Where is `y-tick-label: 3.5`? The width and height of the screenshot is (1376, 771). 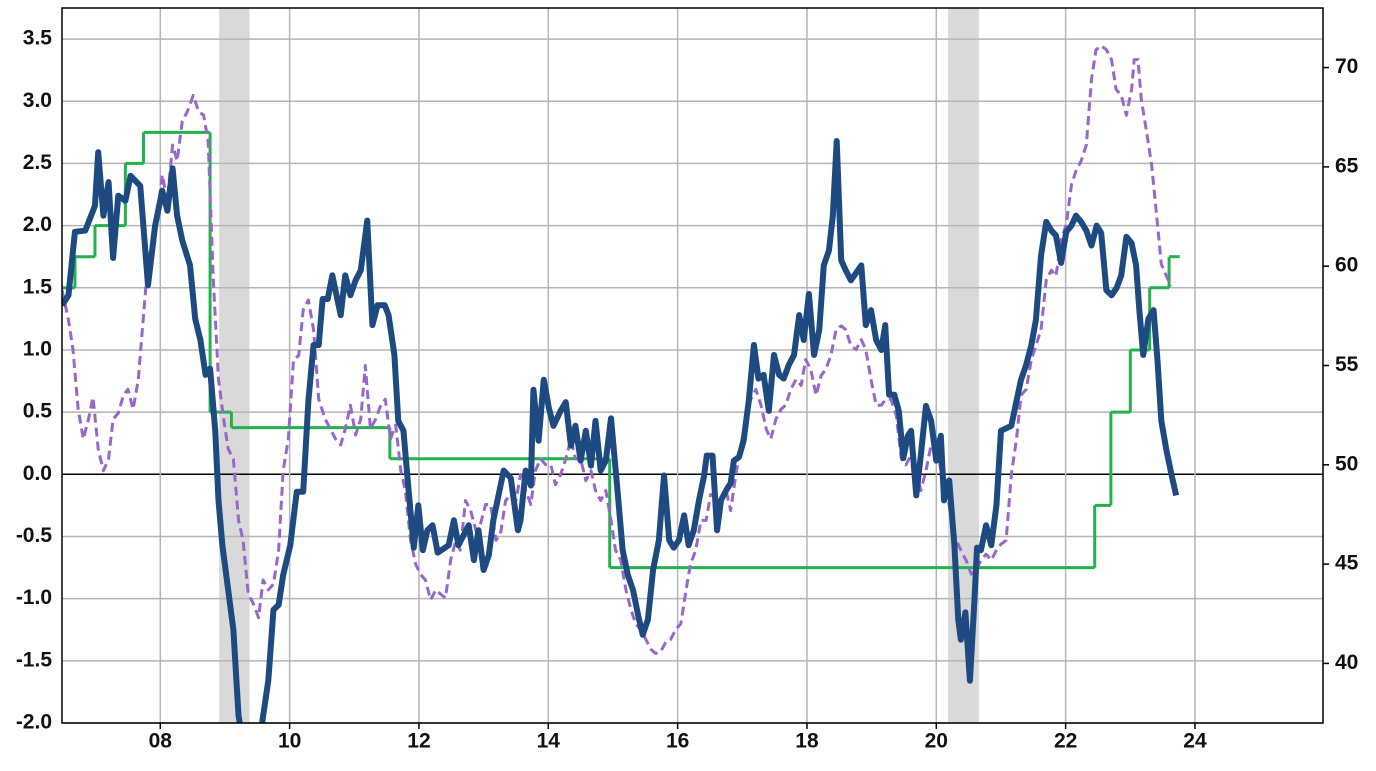
y-tick-label: 3.5 is located at coordinates (38, 38).